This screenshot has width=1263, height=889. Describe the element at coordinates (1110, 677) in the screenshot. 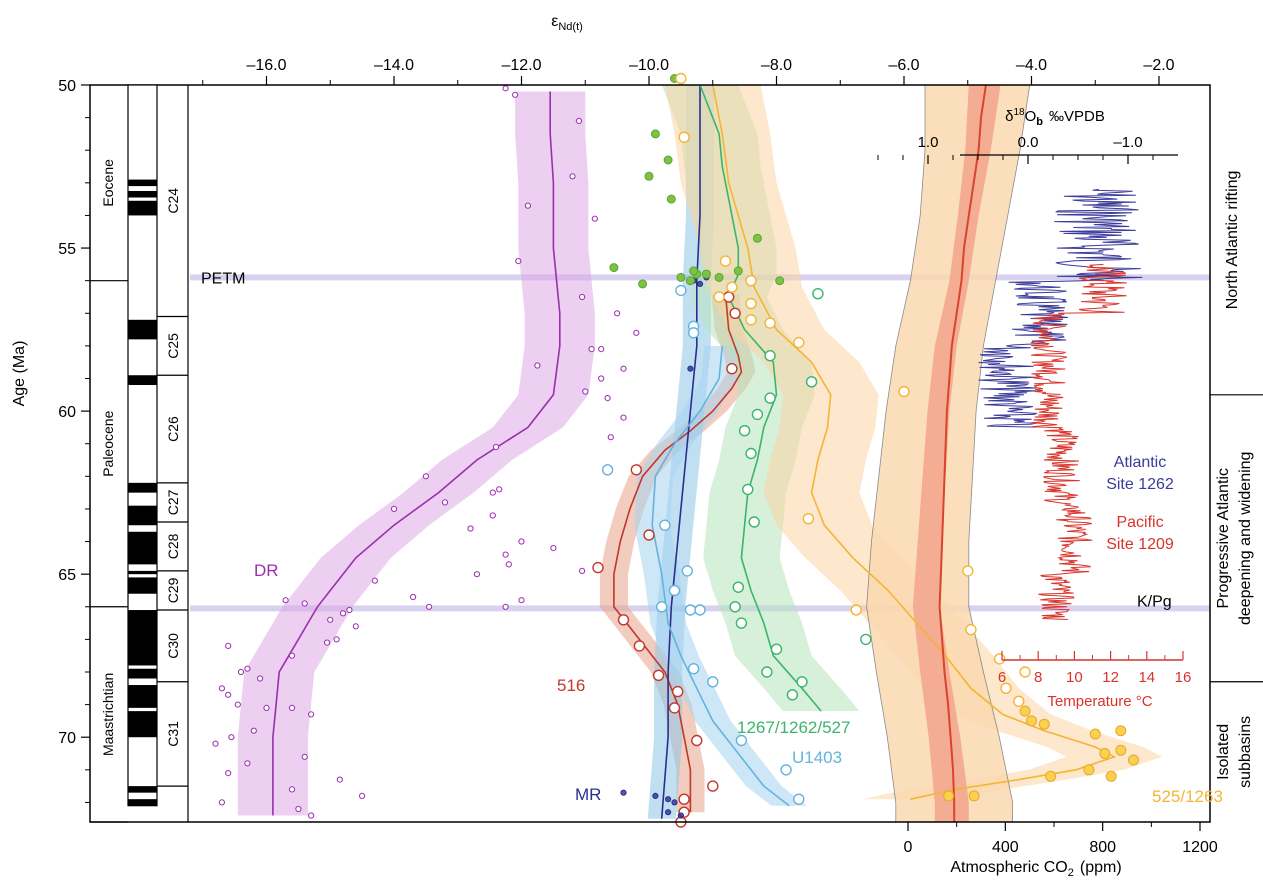

I see `temperature-axis-tick-label: 12` at that location.